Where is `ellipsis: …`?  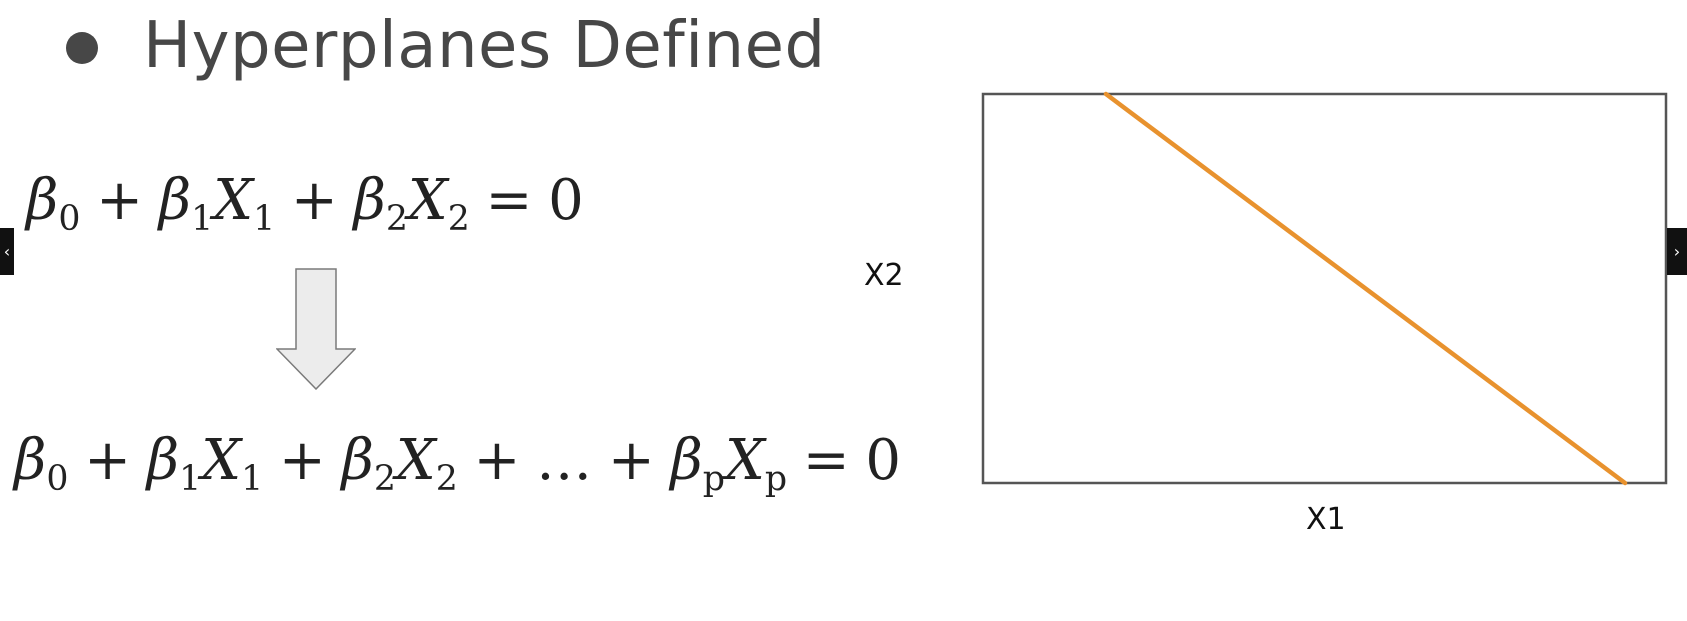
ellipsis: … is located at coordinates (564, 460).